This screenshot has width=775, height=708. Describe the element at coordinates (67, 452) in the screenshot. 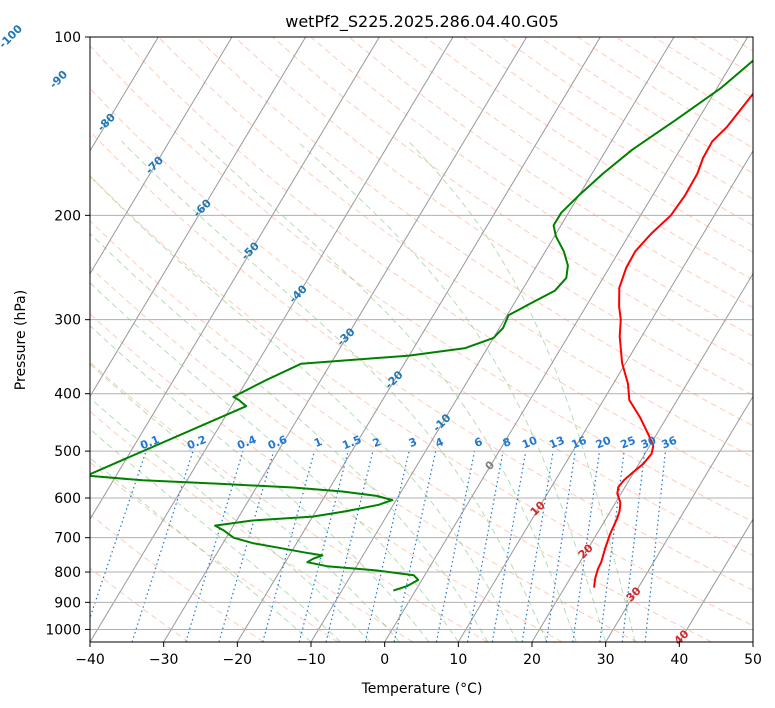

I see `y-tick-label: 500` at that location.